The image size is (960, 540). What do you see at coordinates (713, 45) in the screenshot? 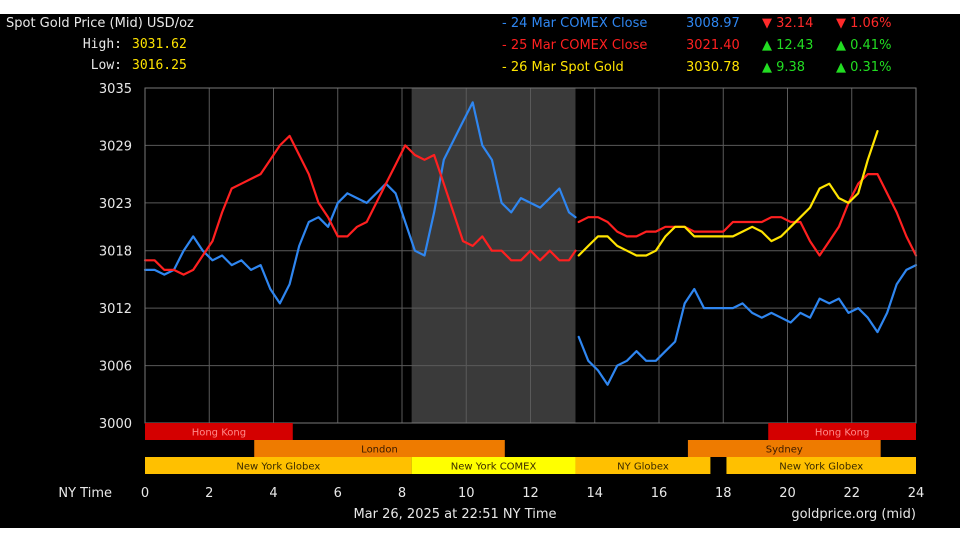
I see `legend-value: 3021.40` at bounding box center [713, 45].